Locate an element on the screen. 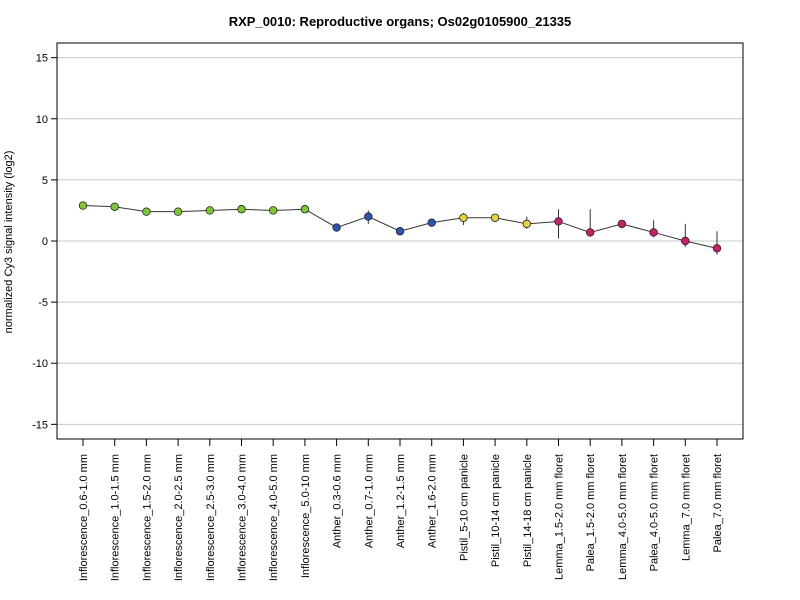 This screenshot has width=800, height=600. y-axis: 15 10 5 0 -5 -10 -15 is located at coordinates (44, 242).